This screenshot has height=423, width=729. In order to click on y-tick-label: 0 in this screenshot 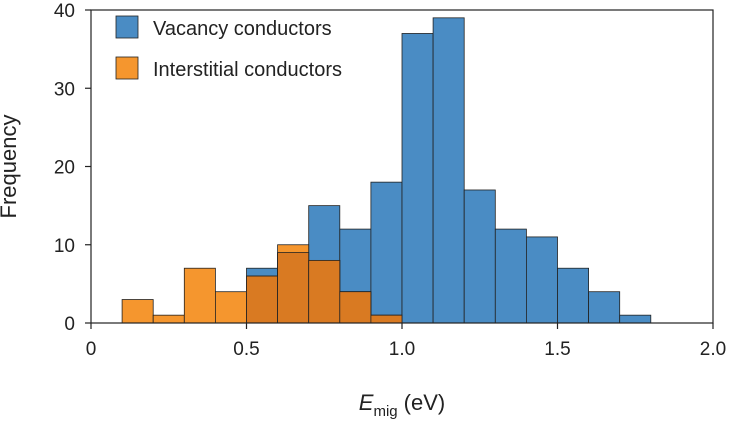, I will do `click(69, 324)`.